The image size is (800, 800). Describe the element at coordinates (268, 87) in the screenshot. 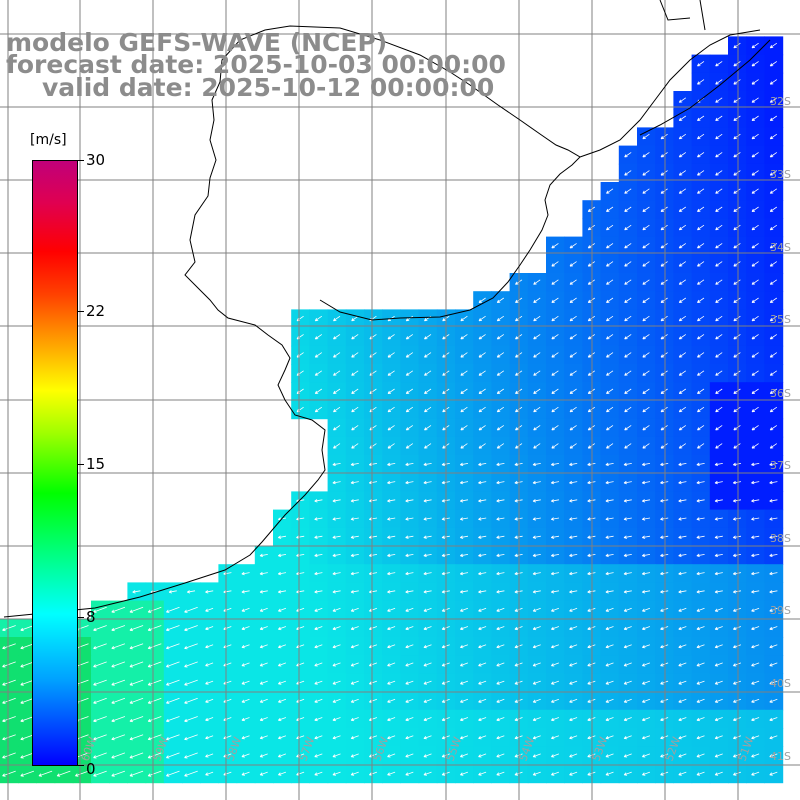

I see `valid-date: valid date: 2025-10-12 00:00:00` at that location.